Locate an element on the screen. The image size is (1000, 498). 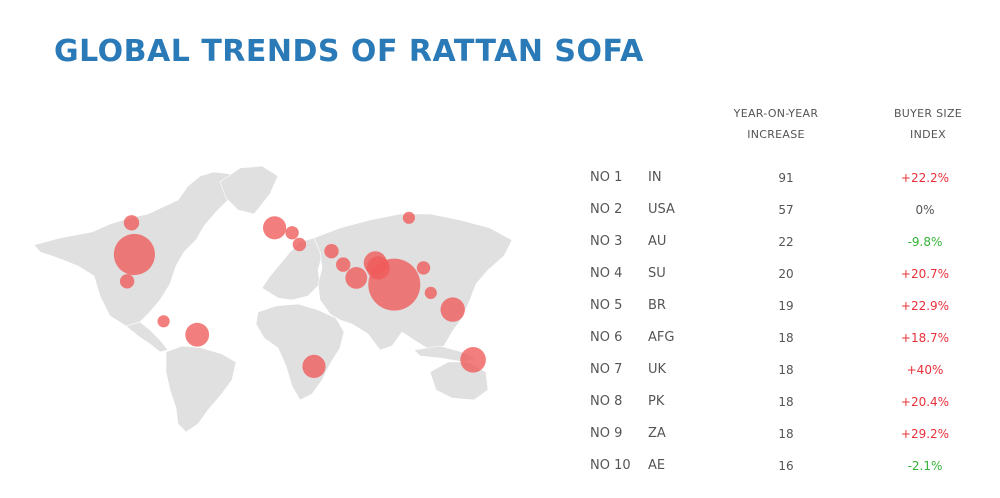
table-row: NO 9 ZA 18 +29.2% is located at coordinates (790, 434).